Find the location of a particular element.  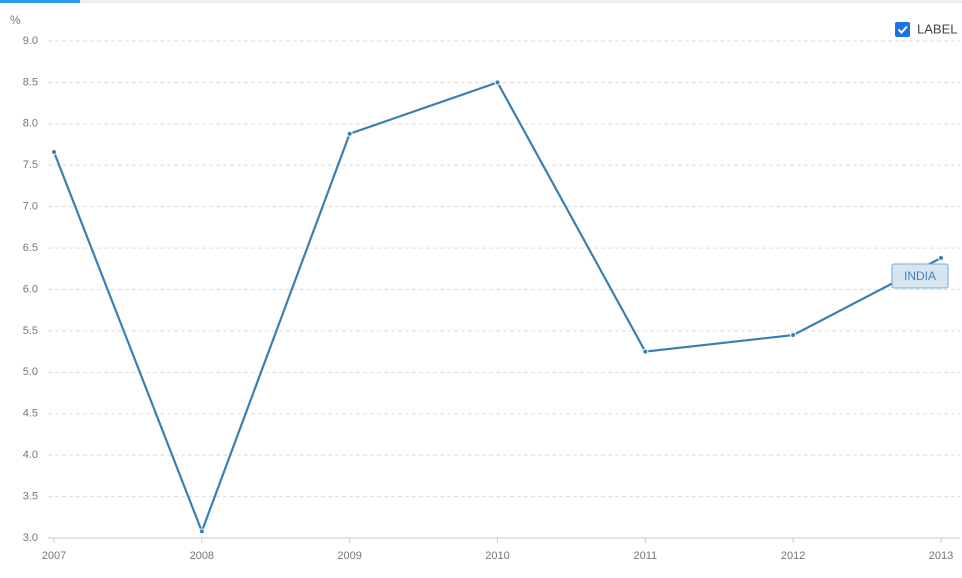

y-tick-label: 9.0 is located at coordinates (30, 41).